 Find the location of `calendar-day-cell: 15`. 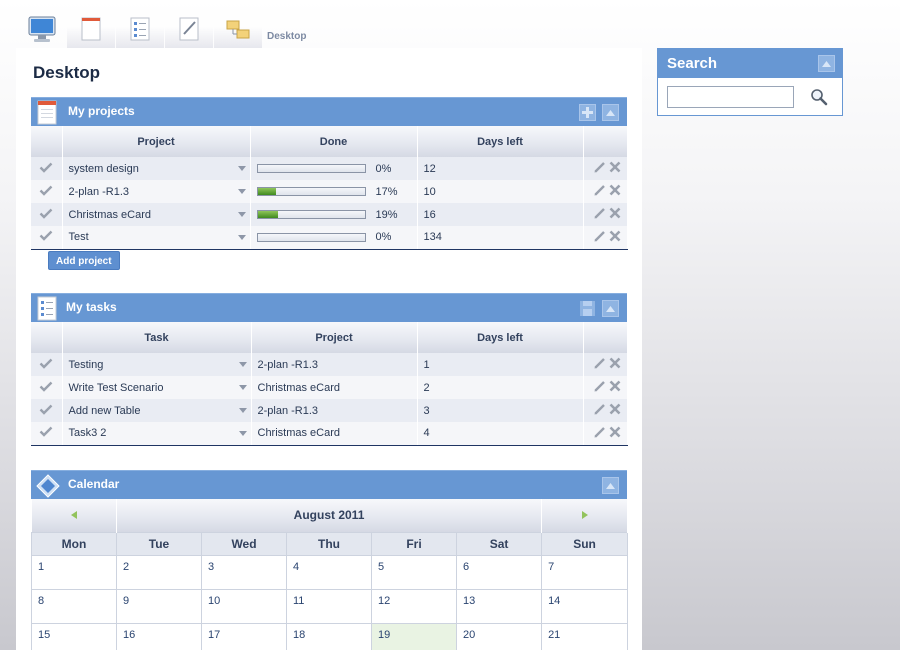

calendar-day-cell: 15 is located at coordinates (74, 636).